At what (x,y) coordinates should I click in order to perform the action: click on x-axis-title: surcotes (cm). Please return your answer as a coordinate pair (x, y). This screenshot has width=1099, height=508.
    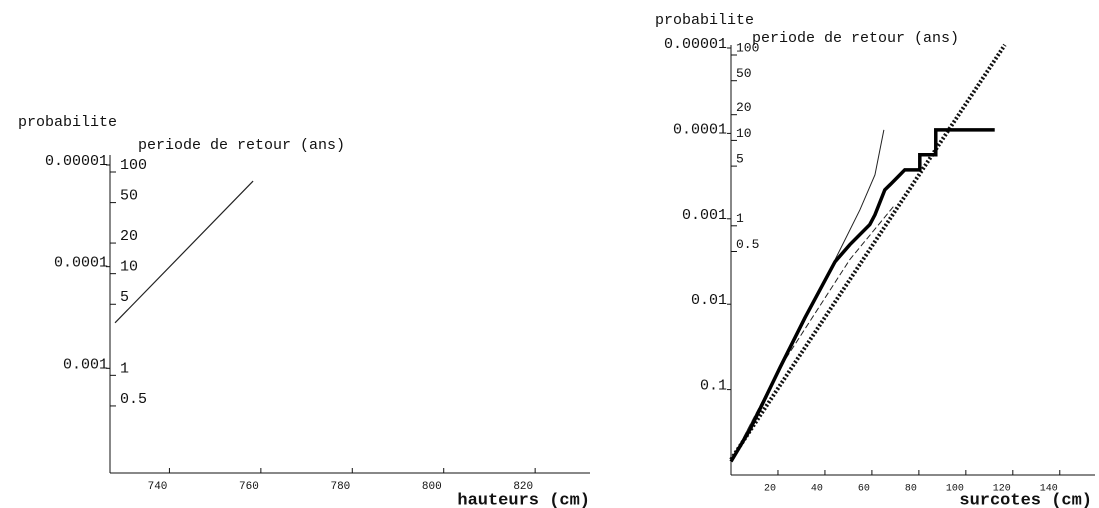
    Looking at the image, I should click on (1025, 499).